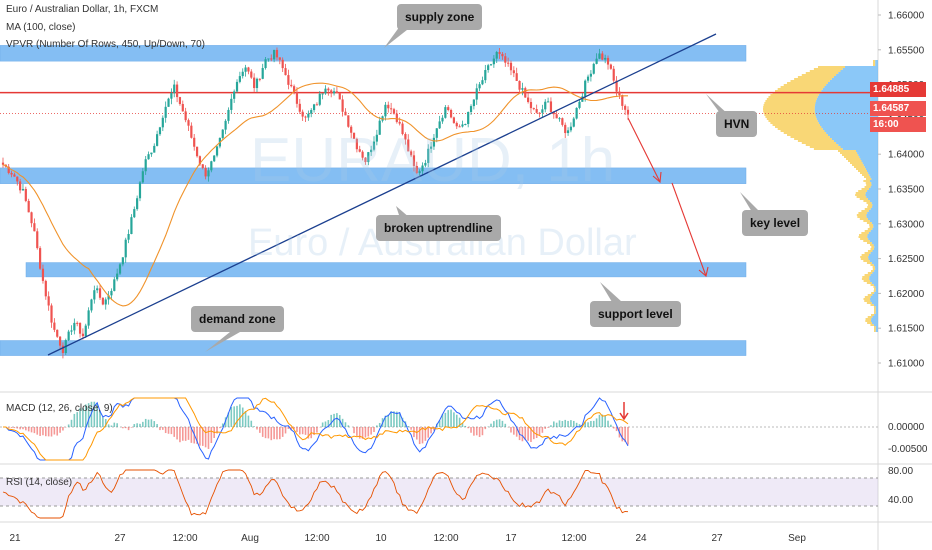  What do you see at coordinates (316, 429) in the screenshot?
I see `macd-line` at bounding box center [316, 429].